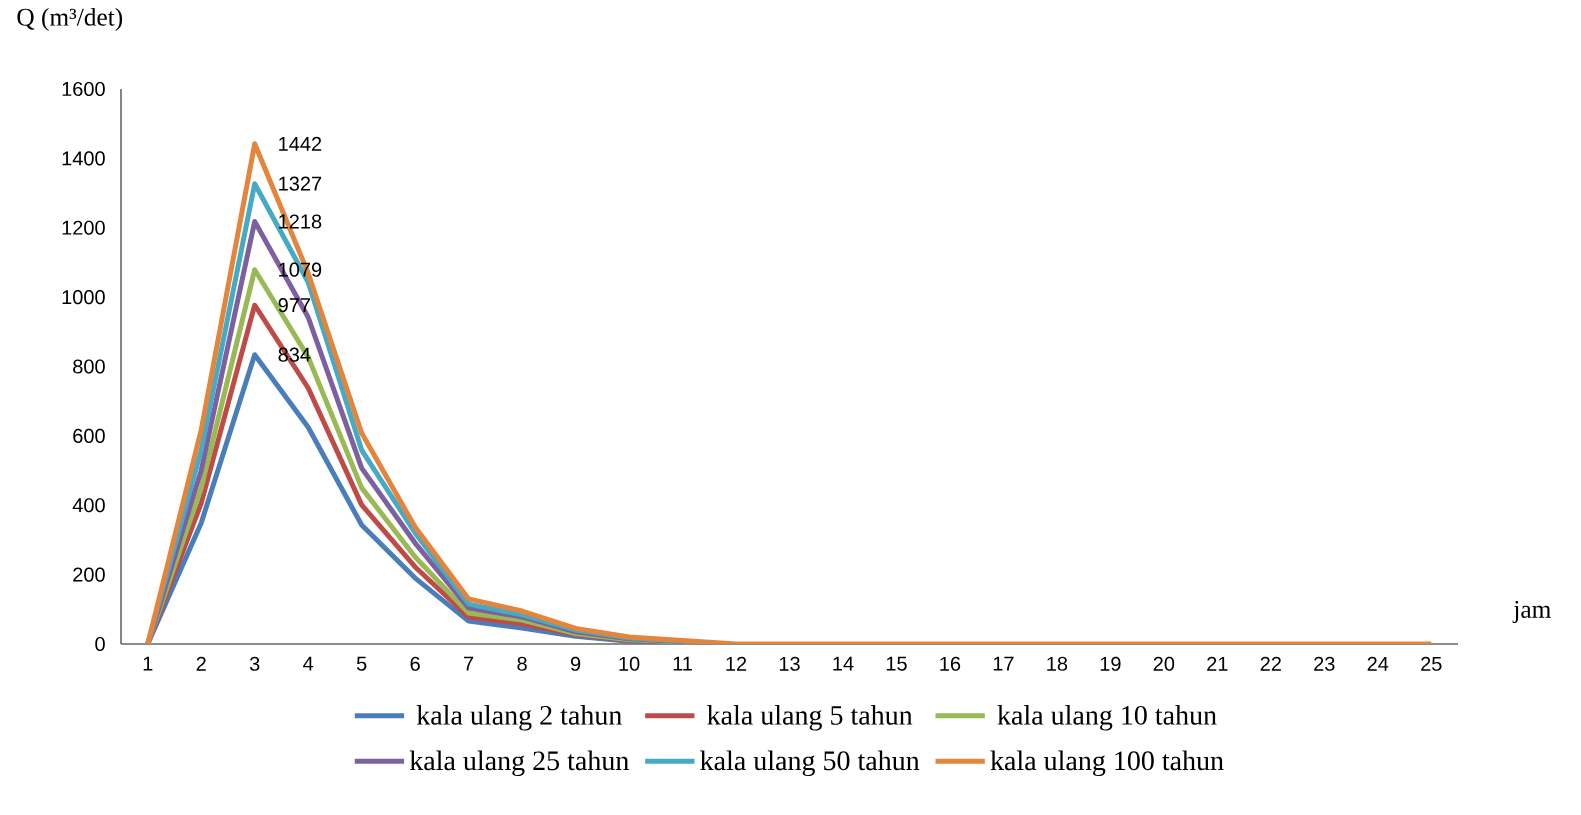  What do you see at coordinates (519, 763) in the screenshot?
I see `legend-label: kala ulang 25 tahun` at bounding box center [519, 763].